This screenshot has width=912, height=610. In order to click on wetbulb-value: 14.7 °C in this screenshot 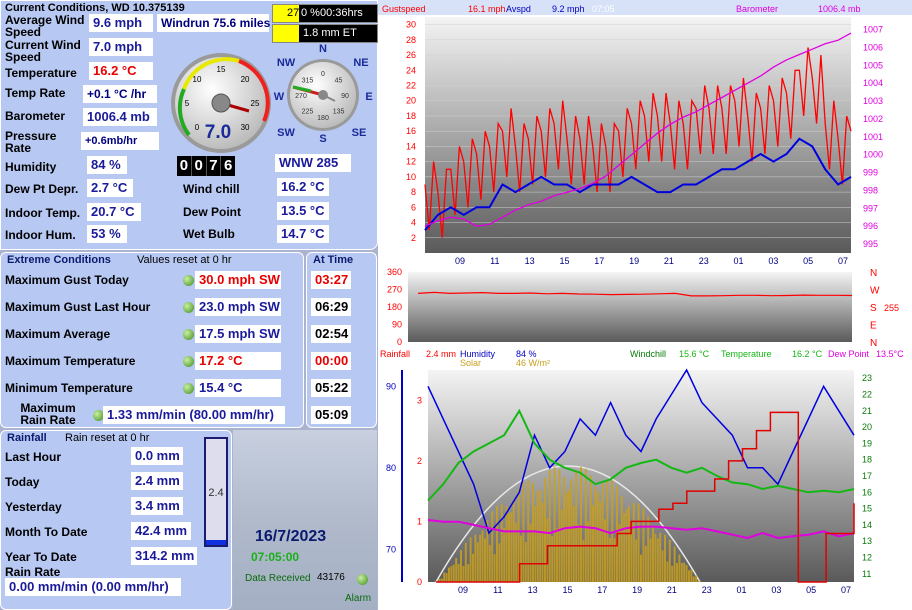, I will do `click(303, 234)`.